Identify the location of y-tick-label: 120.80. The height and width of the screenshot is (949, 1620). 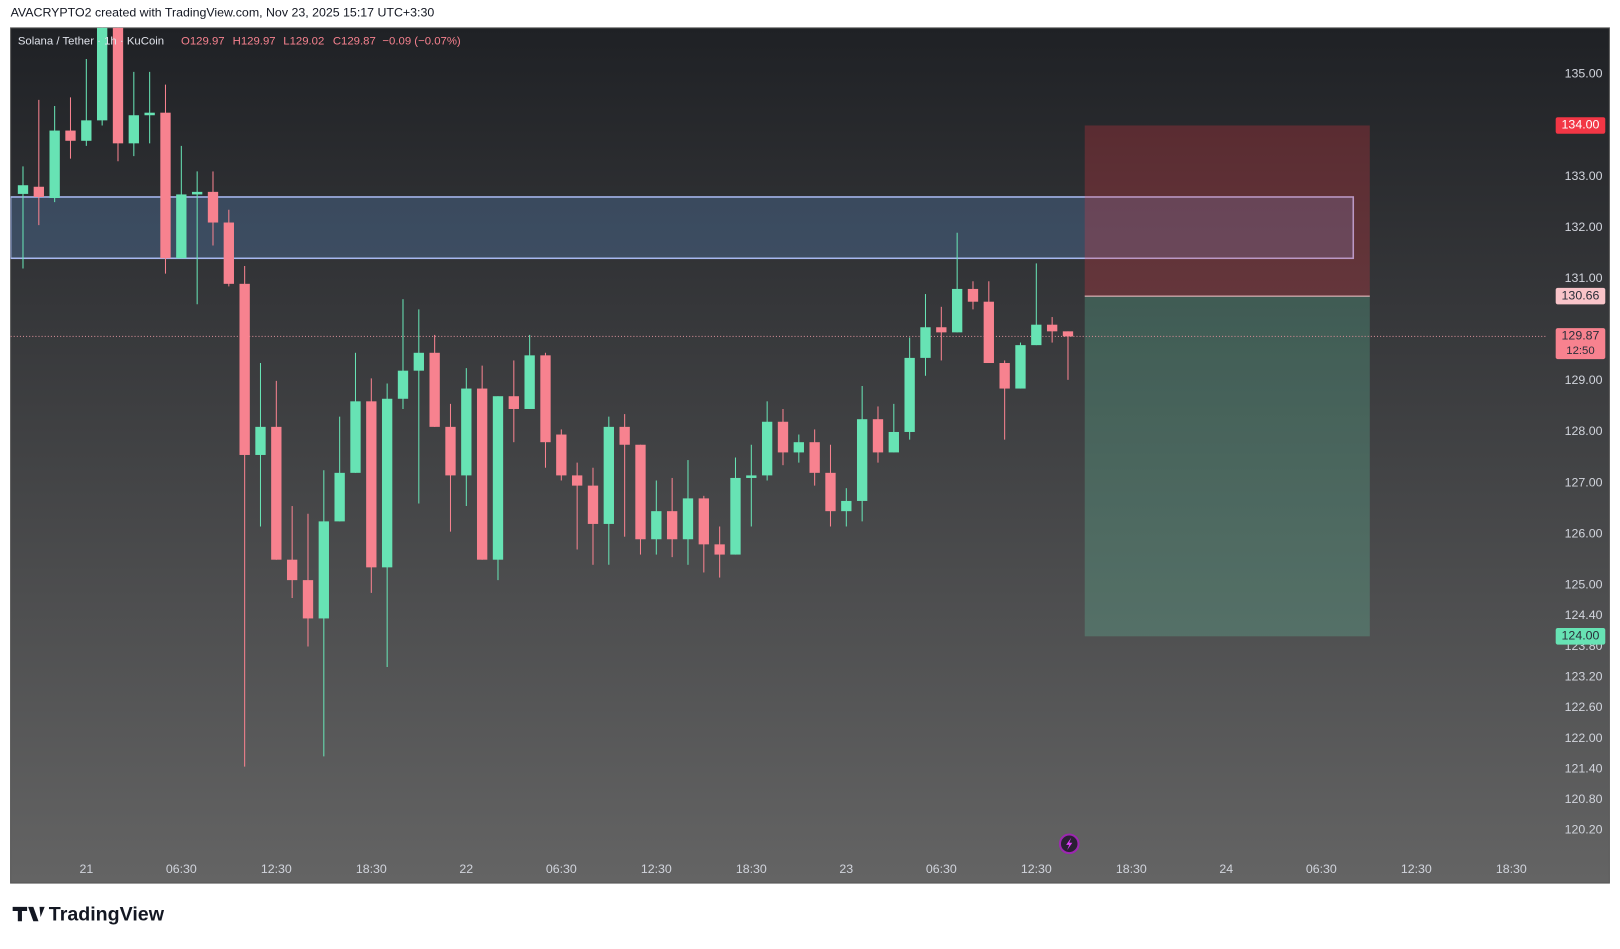
(1584, 799).